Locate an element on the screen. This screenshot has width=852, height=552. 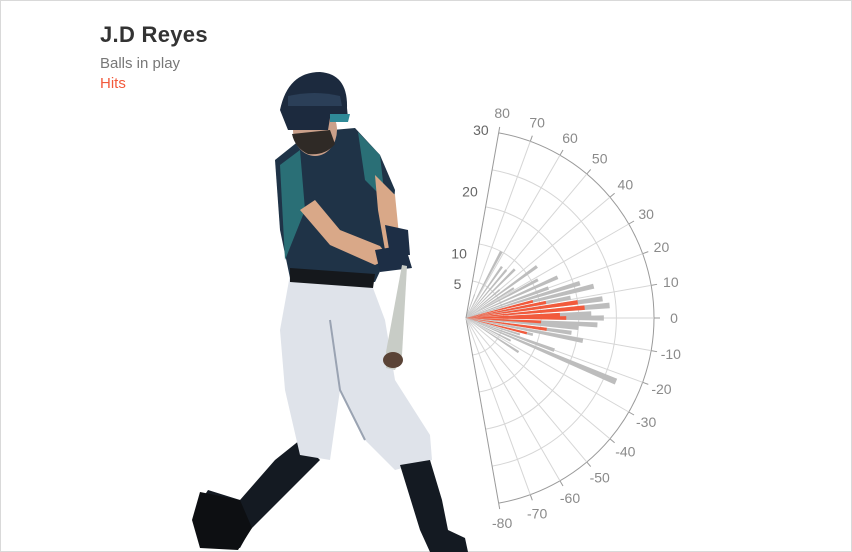
angle-tick-label: -50 is located at coordinates (600, 477).